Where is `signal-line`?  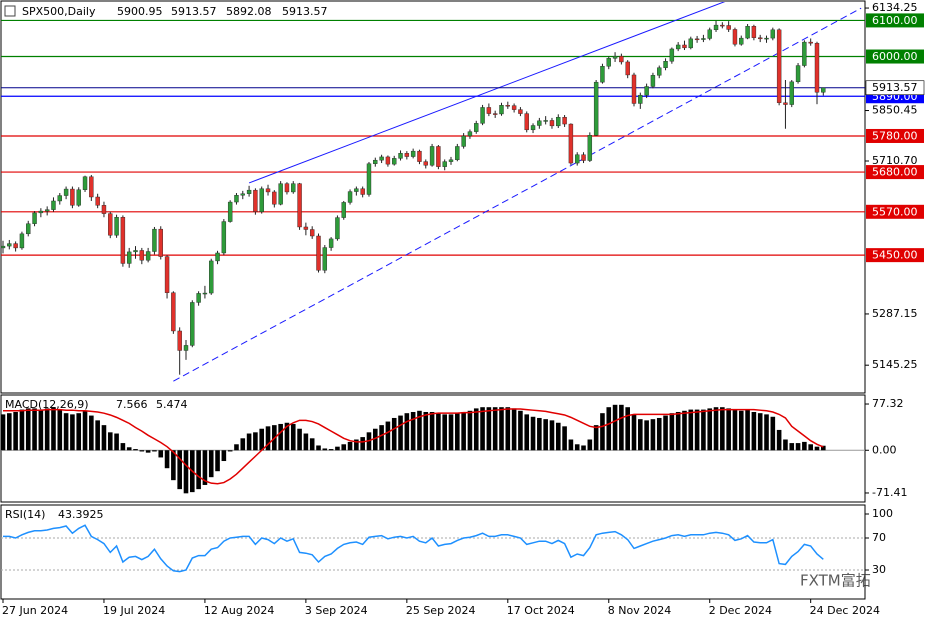 signal-line is located at coordinates (413, 446).